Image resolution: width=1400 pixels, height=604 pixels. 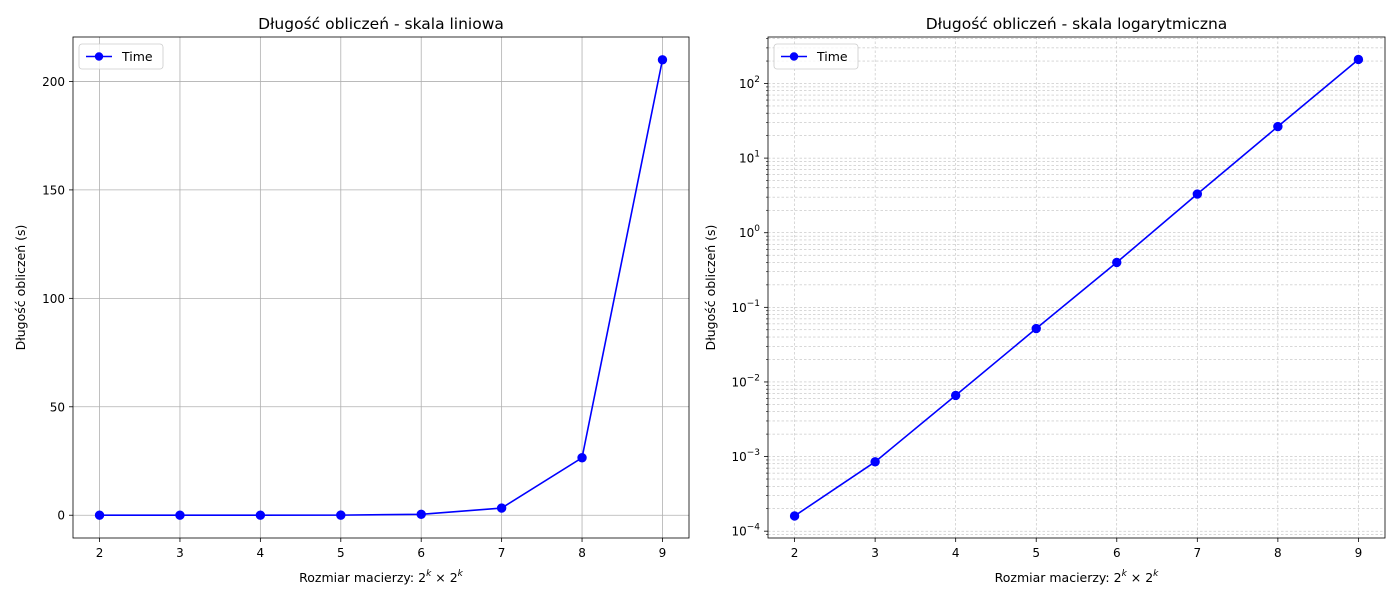 I want to click on y-axis-ticks: 0 50 100 150 200, so click(x=57, y=299).